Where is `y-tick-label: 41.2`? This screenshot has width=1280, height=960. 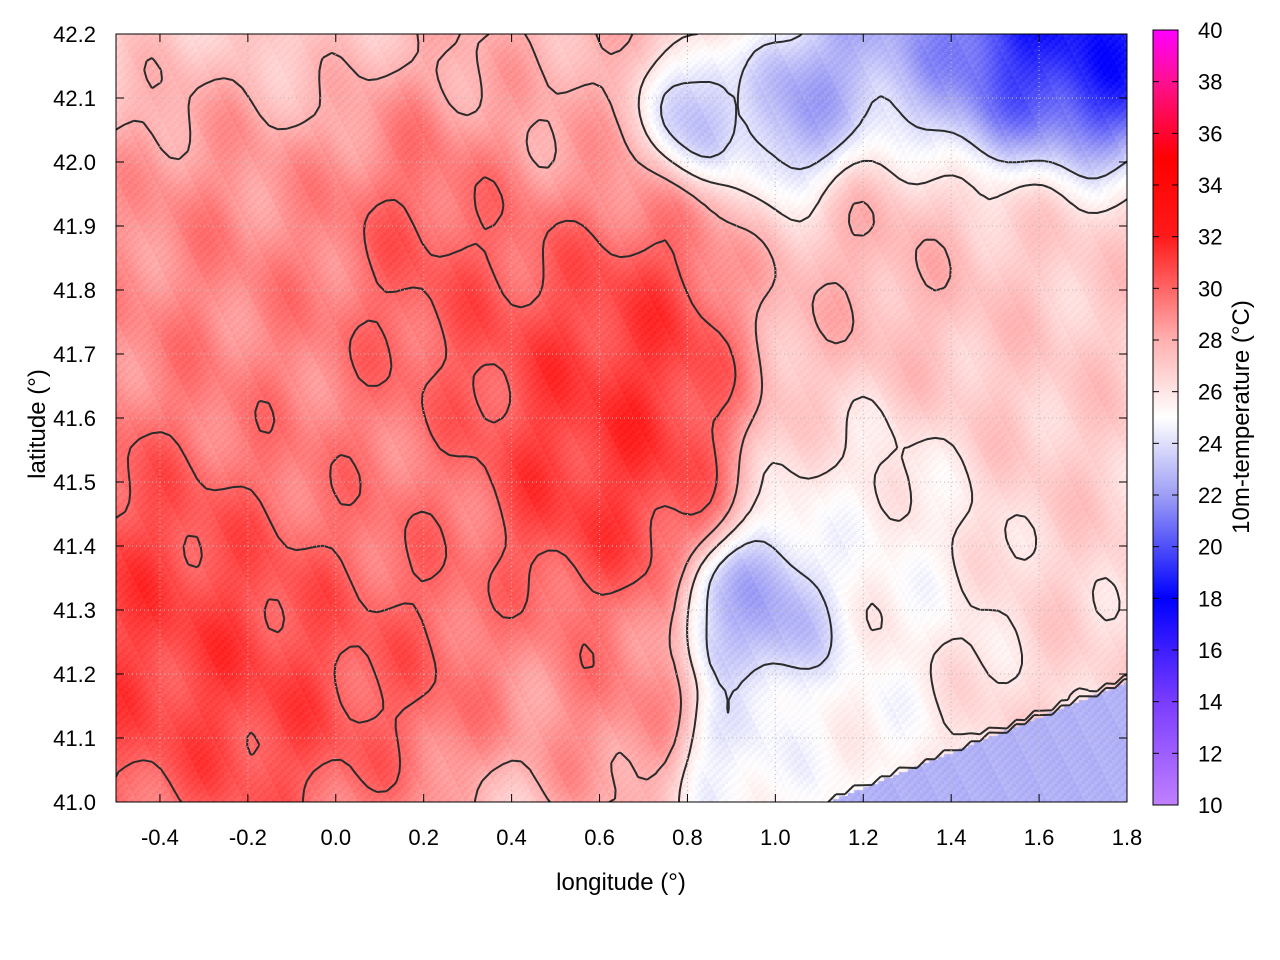
y-tick-label: 41.2 is located at coordinates (74, 674).